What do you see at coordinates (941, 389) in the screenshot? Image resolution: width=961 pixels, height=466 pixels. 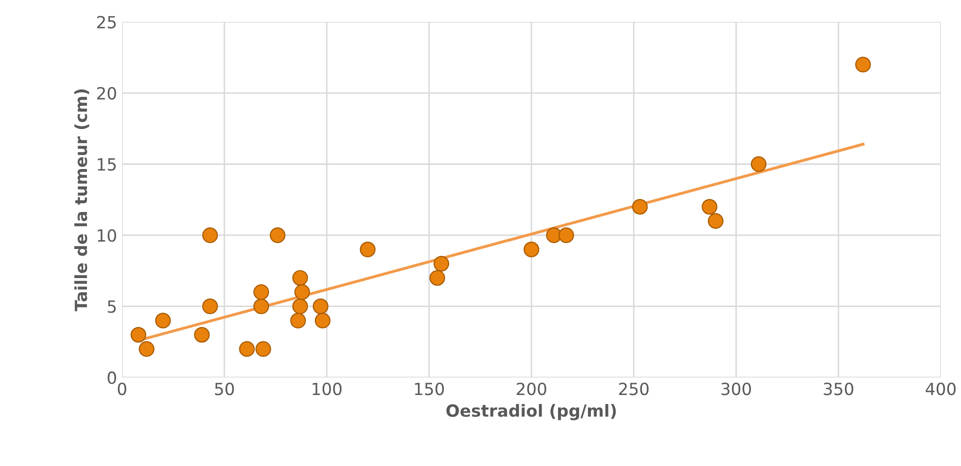 I see `x-tick-label: 400` at bounding box center [941, 389].